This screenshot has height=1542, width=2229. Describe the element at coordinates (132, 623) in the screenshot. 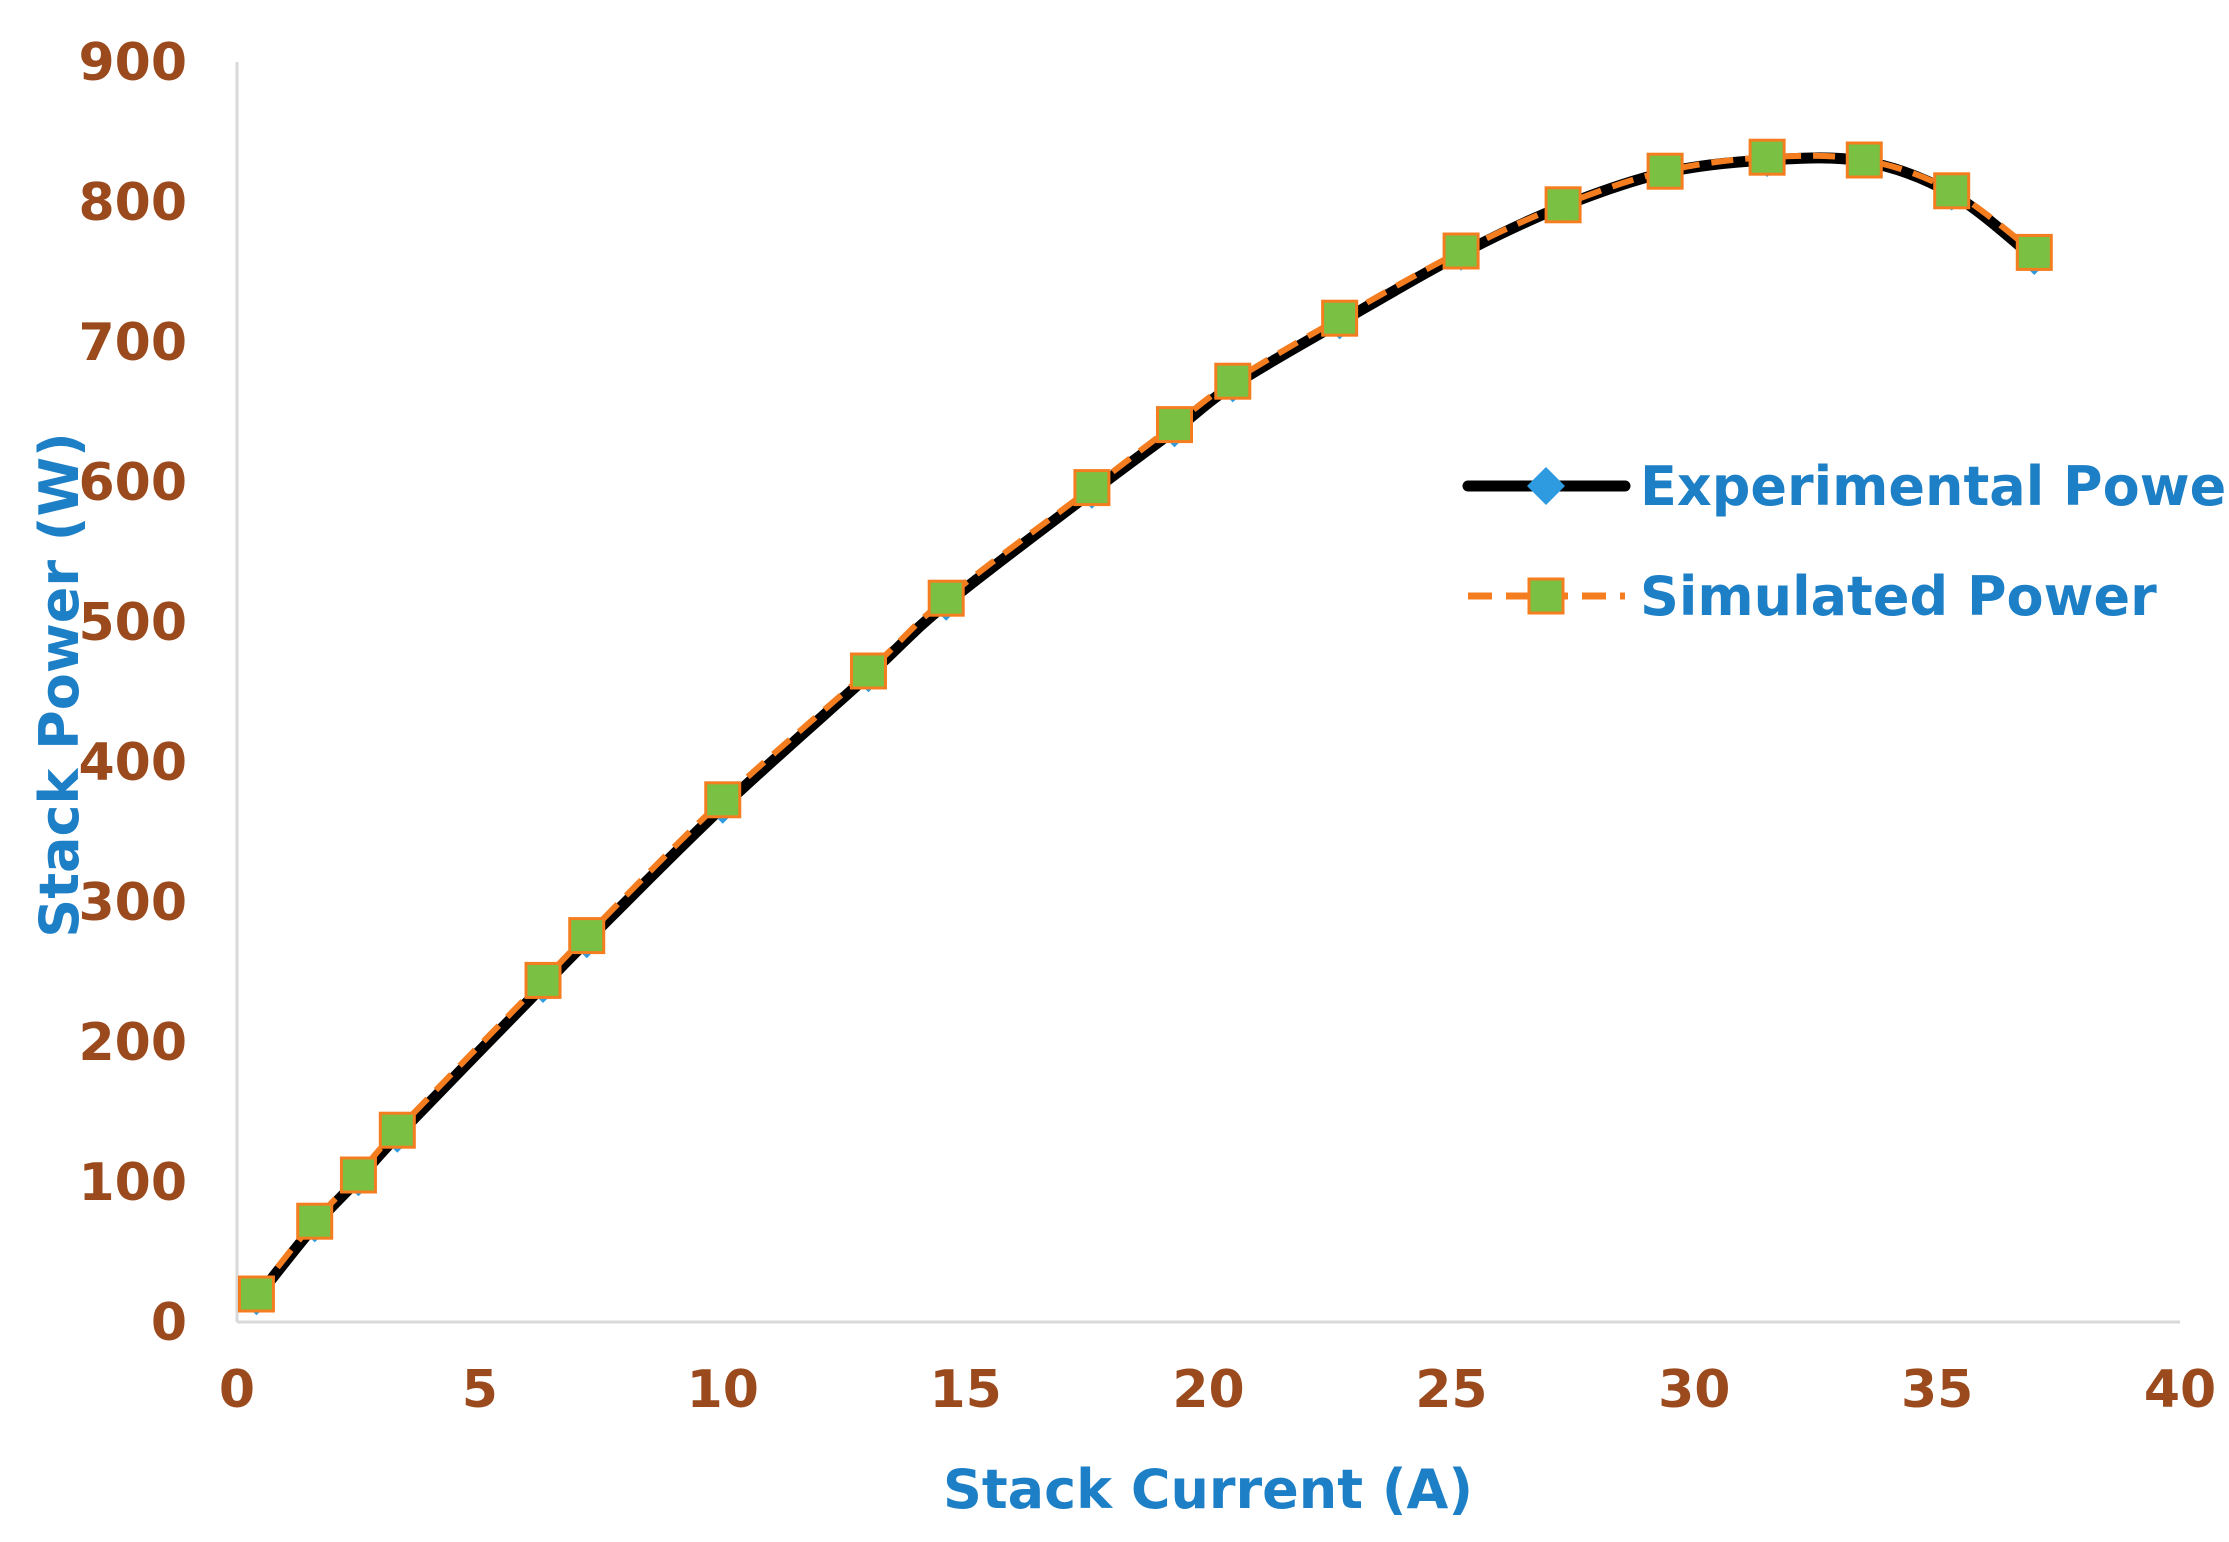

I see `y-tick-label: 500` at that location.